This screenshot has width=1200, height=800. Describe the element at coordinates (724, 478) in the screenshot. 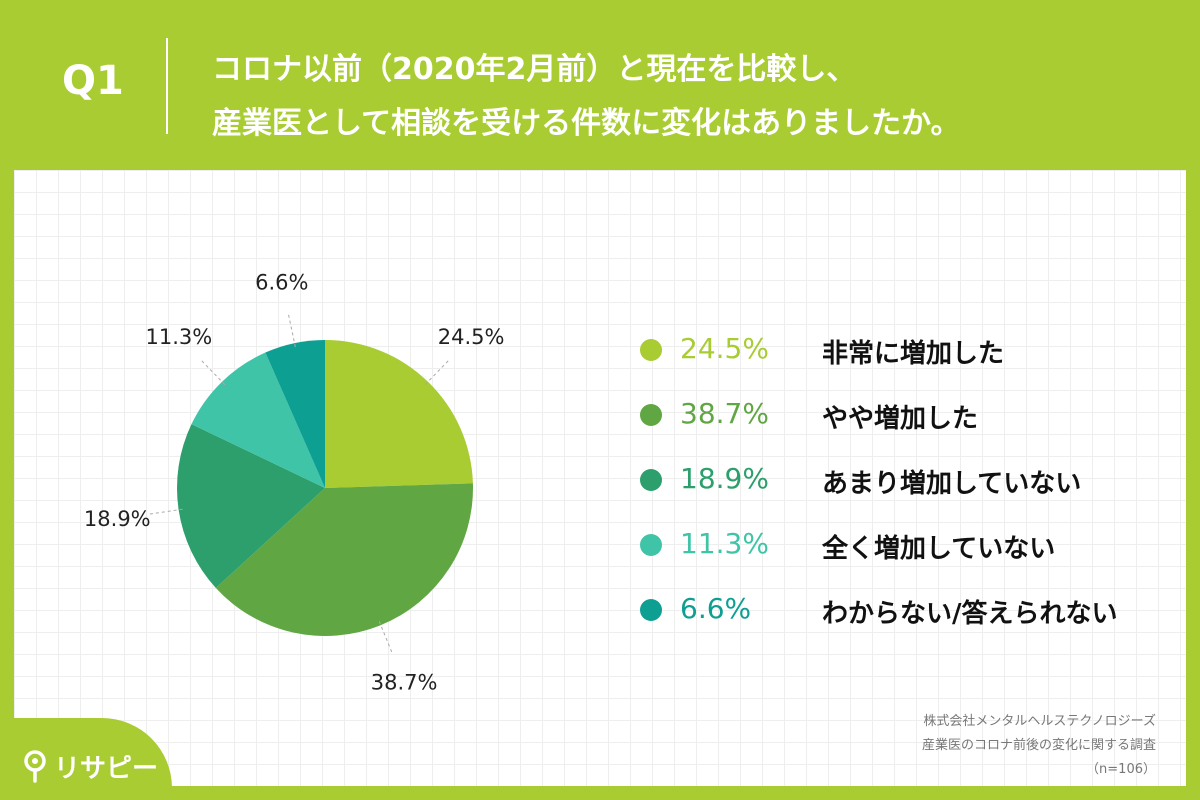

I see `legend-value: 18.9%` at that location.